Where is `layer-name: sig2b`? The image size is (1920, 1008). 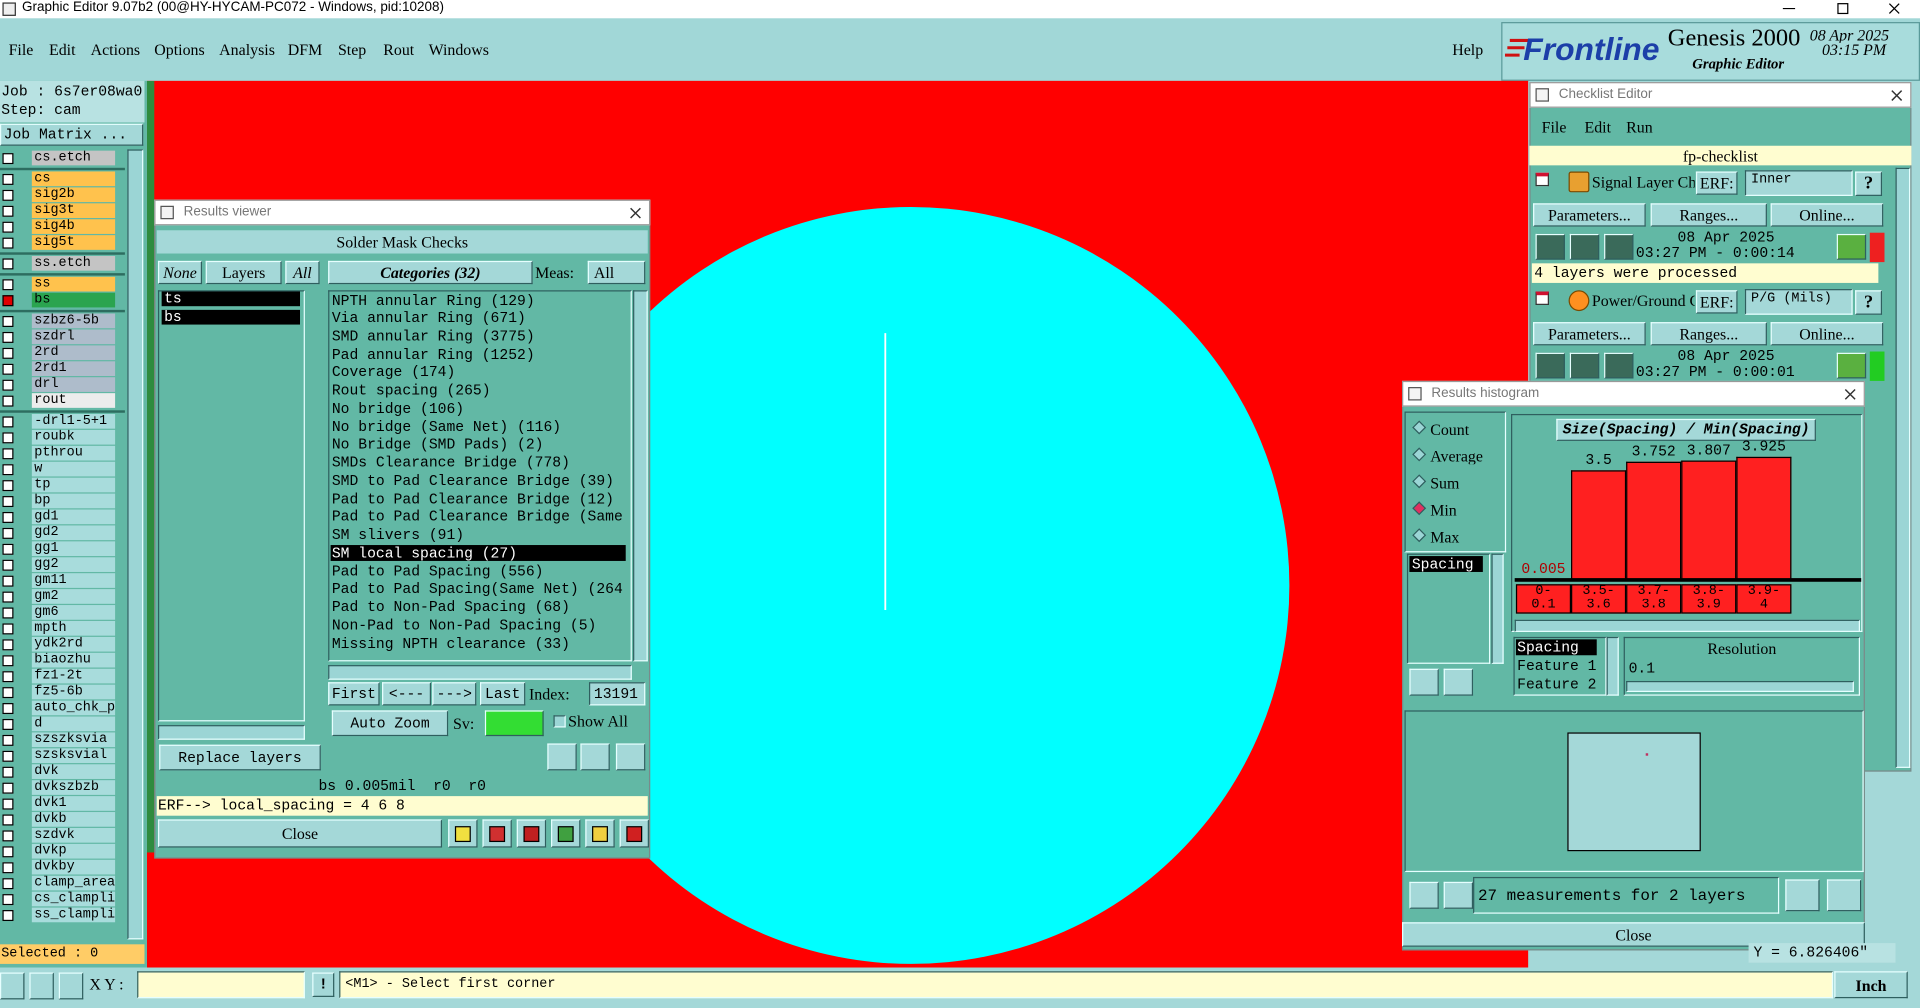
layer-name: sig2b is located at coordinates (73, 195).